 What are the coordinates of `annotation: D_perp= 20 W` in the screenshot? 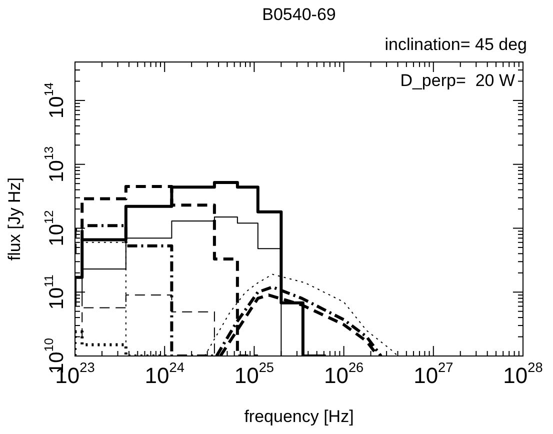 It's located at (457, 80).